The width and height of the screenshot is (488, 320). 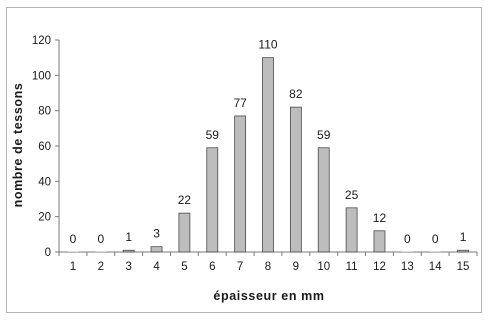 What do you see at coordinates (463, 267) in the screenshot?
I see `x-tick-label: 15` at bounding box center [463, 267].